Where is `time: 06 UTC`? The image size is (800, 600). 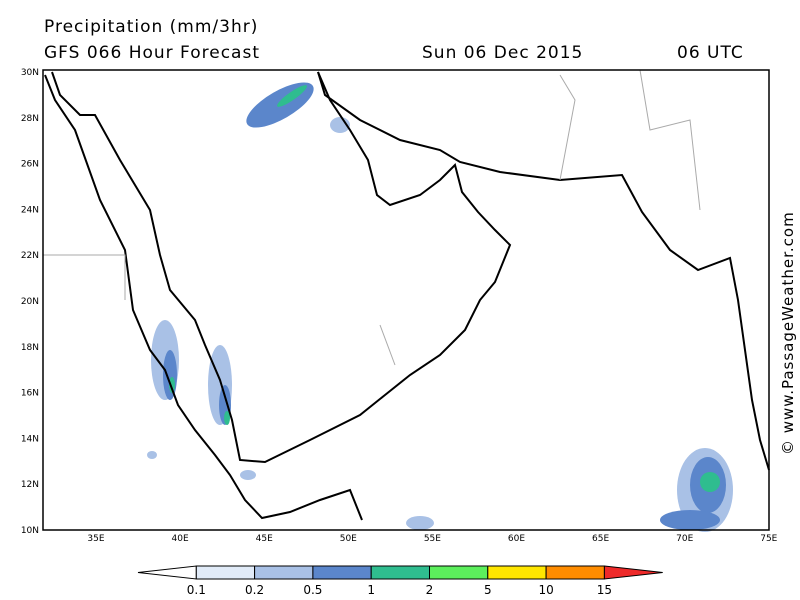
time: 06 UTC is located at coordinates (710, 53).